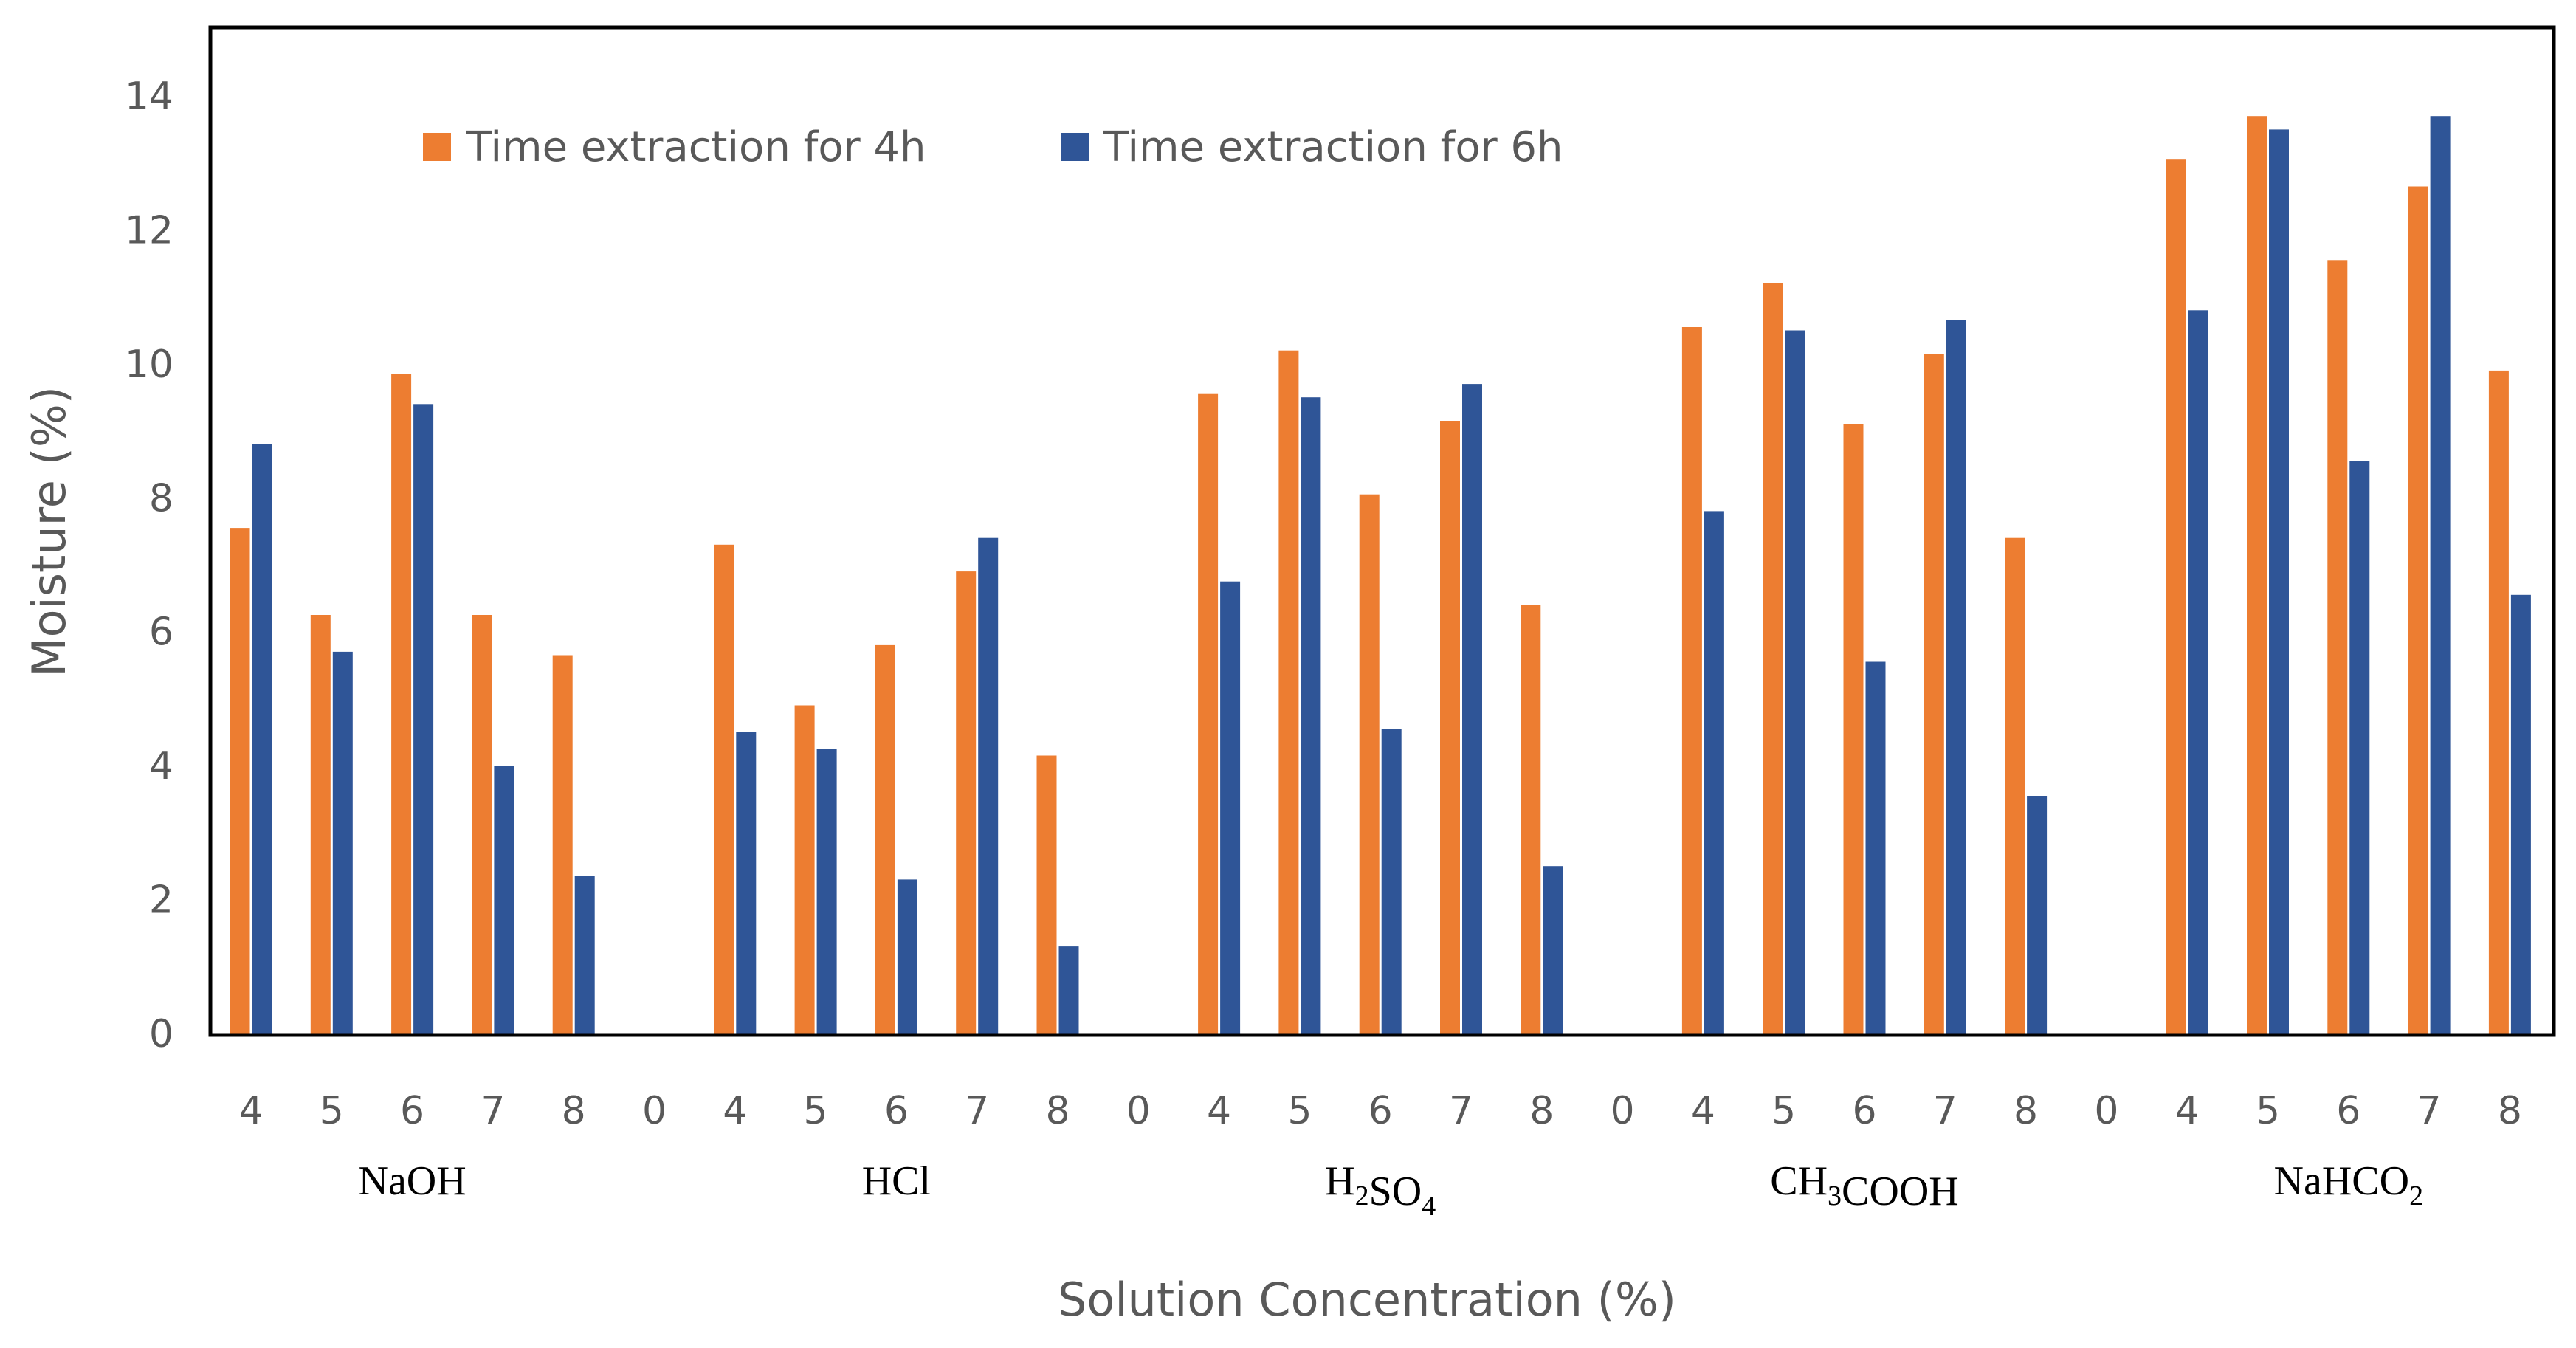  What do you see at coordinates (1864, 1186) in the screenshot?
I see `group-label: CH3COOH` at bounding box center [1864, 1186].